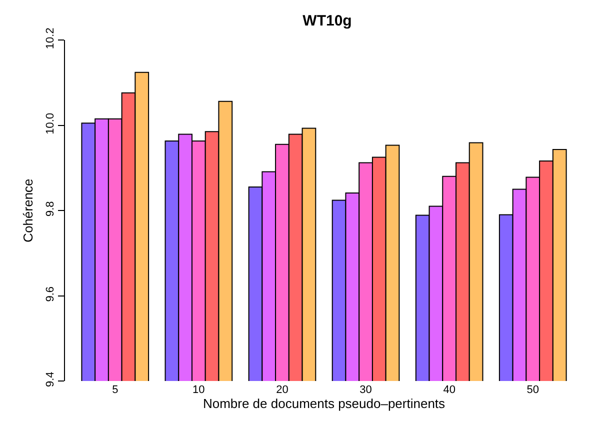 This screenshot has width=595, height=423. I want to click on chart-title: WT10g, so click(327, 21).